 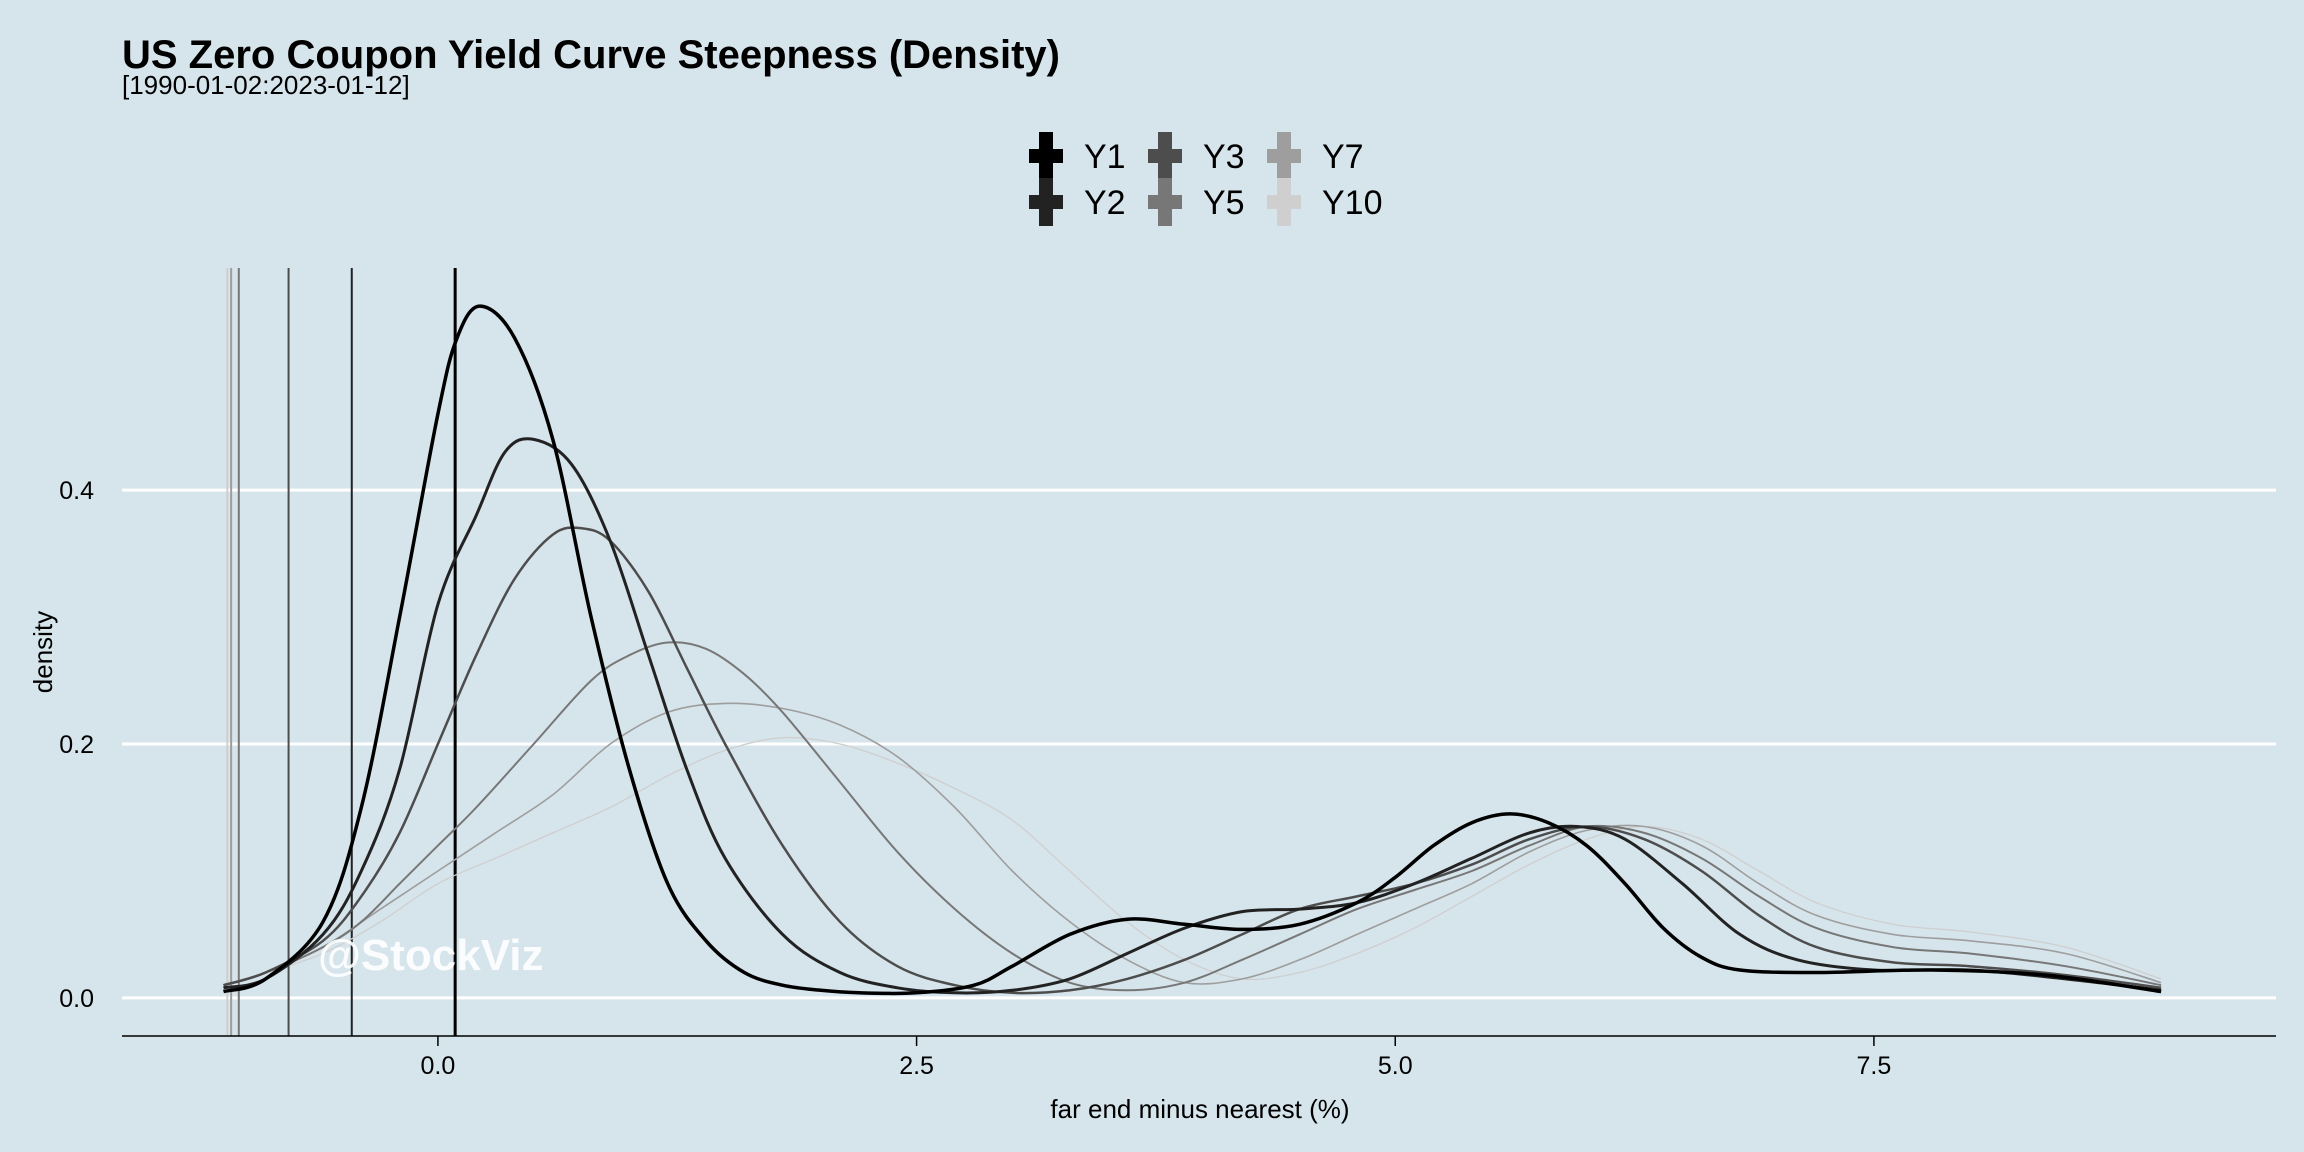 What do you see at coordinates (1196, 156) in the screenshot?
I see `legend-item-y3: Y3` at bounding box center [1196, 156].